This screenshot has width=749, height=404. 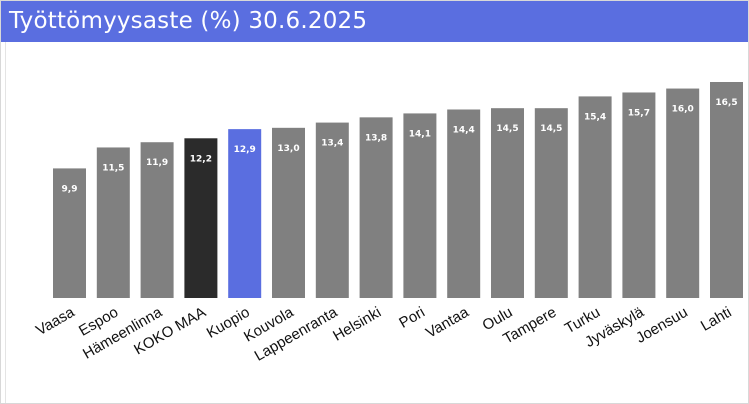 What do you see at coordinates (157, 163) in the screenshot?
I see `bar-value-label: 11,9` at bounding box center [157, 163].